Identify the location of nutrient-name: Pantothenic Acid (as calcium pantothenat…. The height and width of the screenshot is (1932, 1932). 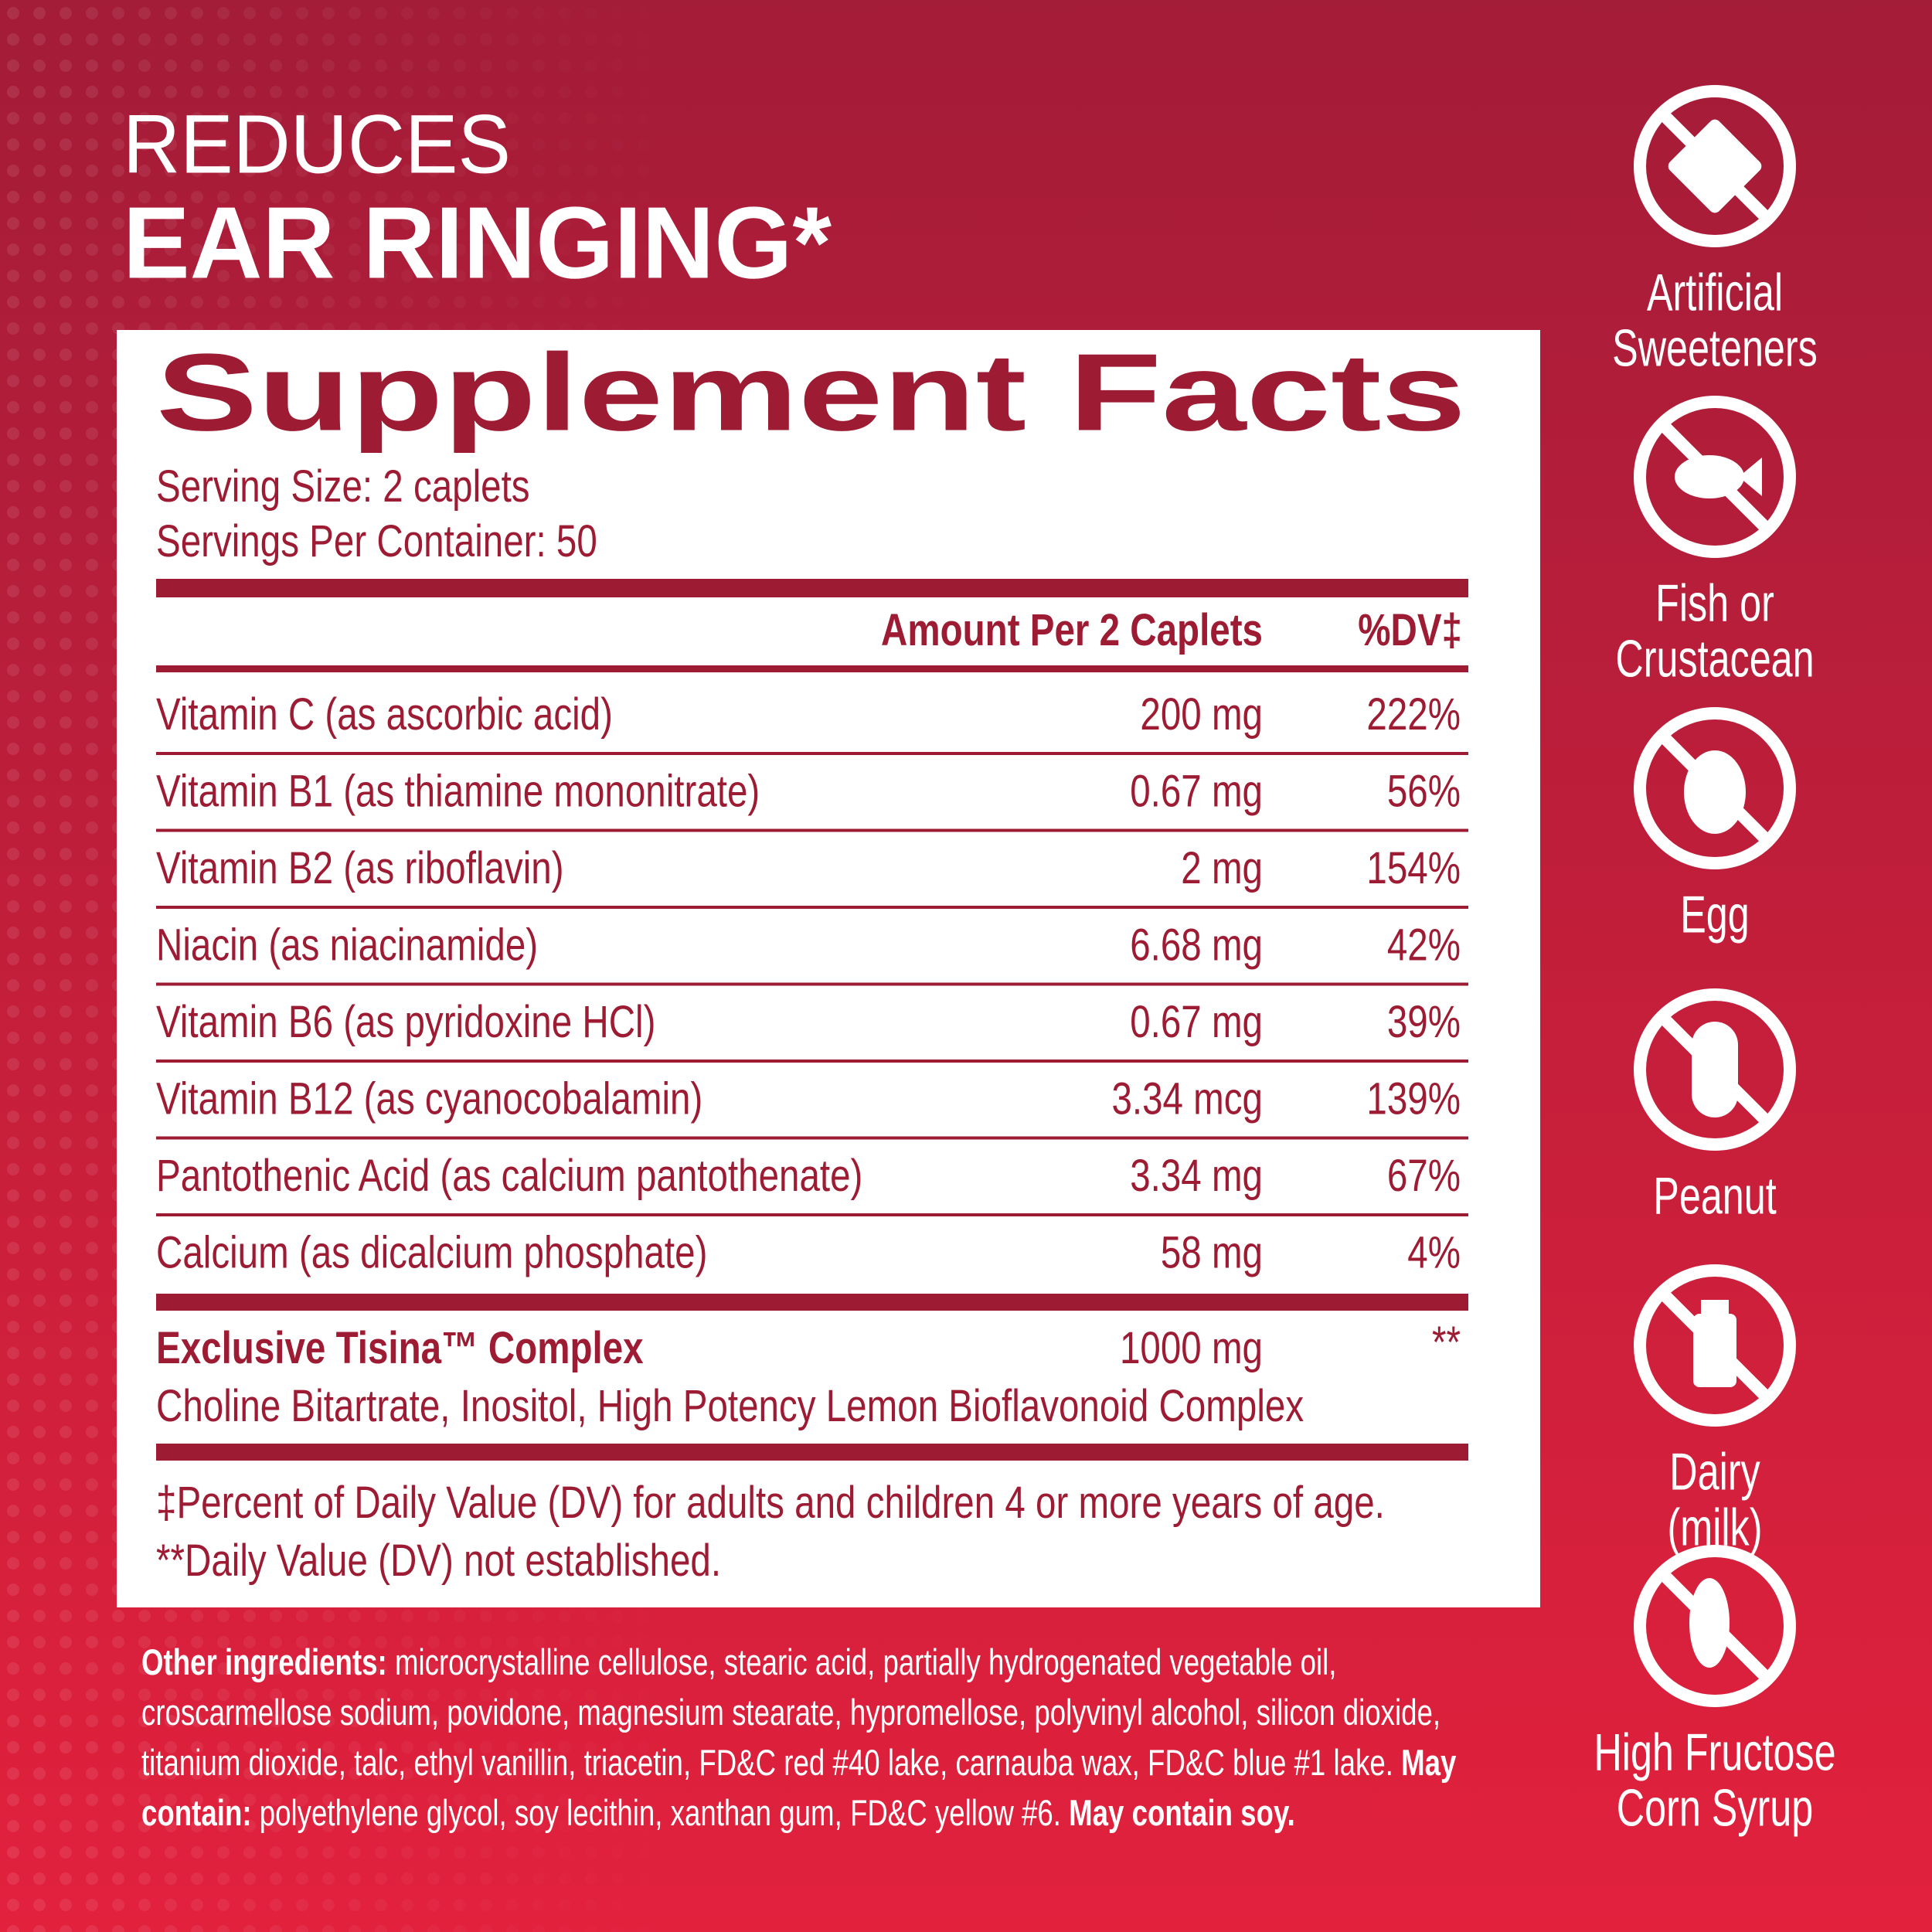
(509, 1177).